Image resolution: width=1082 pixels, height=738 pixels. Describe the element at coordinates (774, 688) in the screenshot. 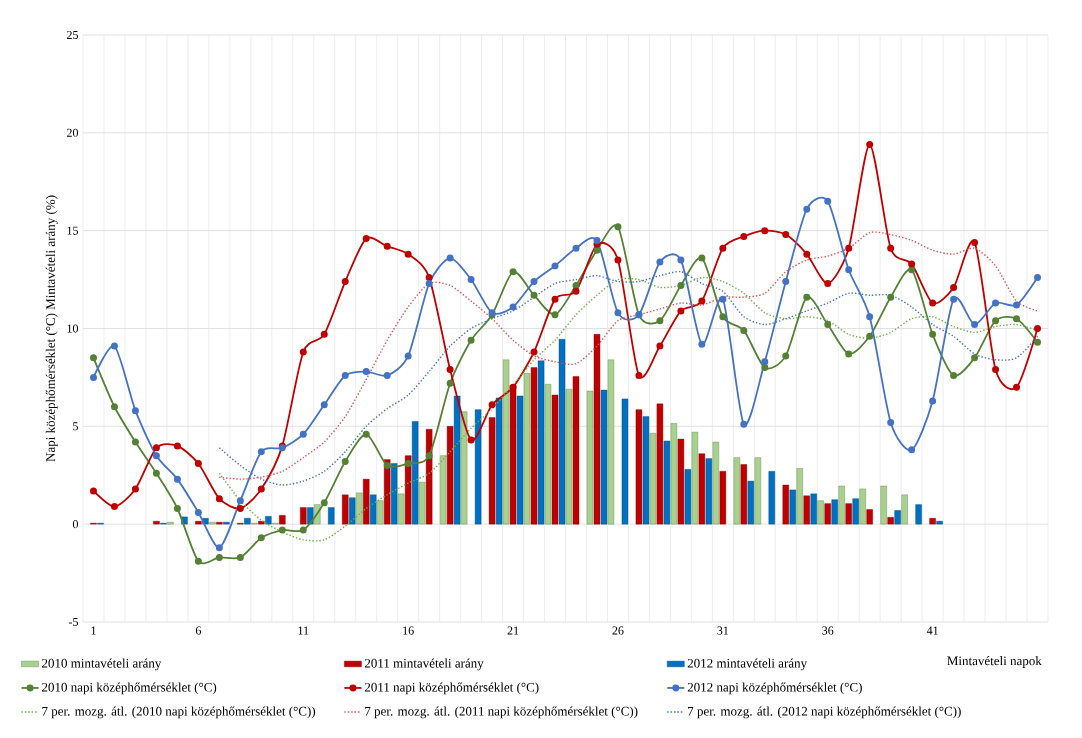

I see `legend-label: 2012 napi középhőmérséklet (°C)` at that location.